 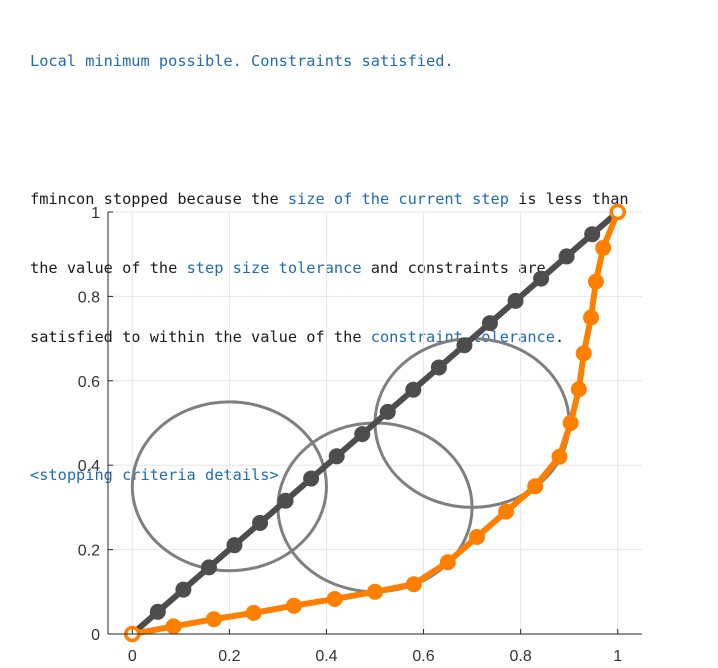 I want to click on message-text: satisfied to within the value of the, so click(x=200, y=337).